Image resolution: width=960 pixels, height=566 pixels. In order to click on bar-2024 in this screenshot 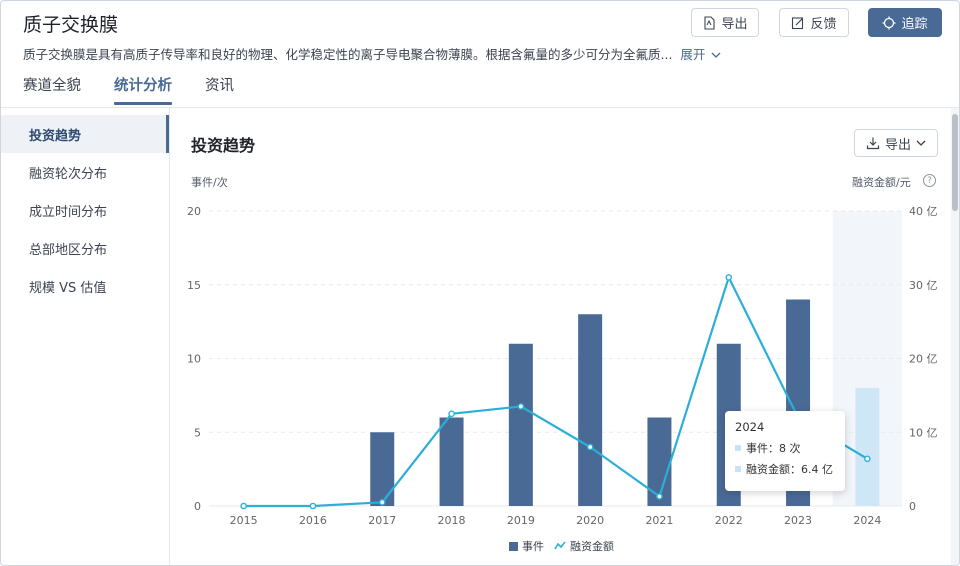, I will do `click(867, 447)`.